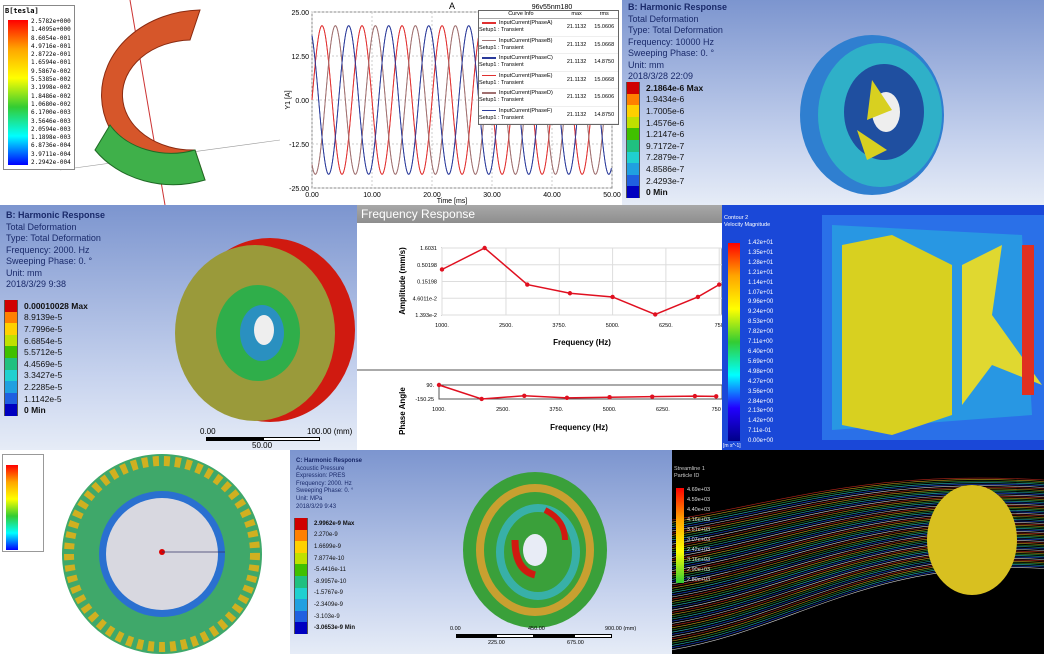  What do you see at coordinates (43, 386) in the screenshot?
I see `legend-value: 2.2285e-5` at bounding box center [43, 386].